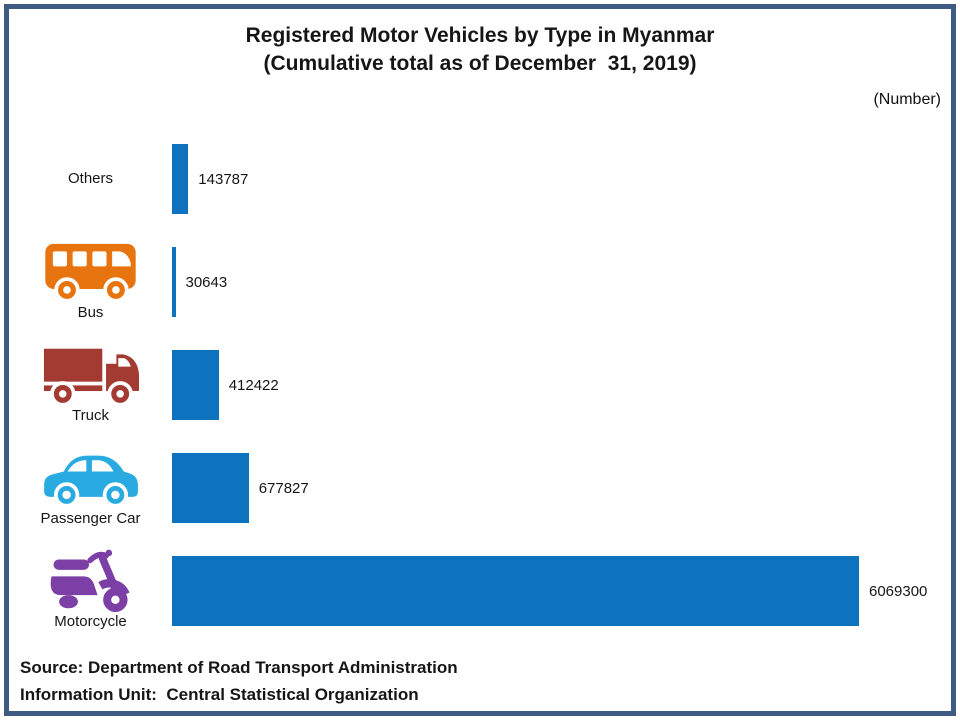  I want to click on truck-icon, so click(91, 376).